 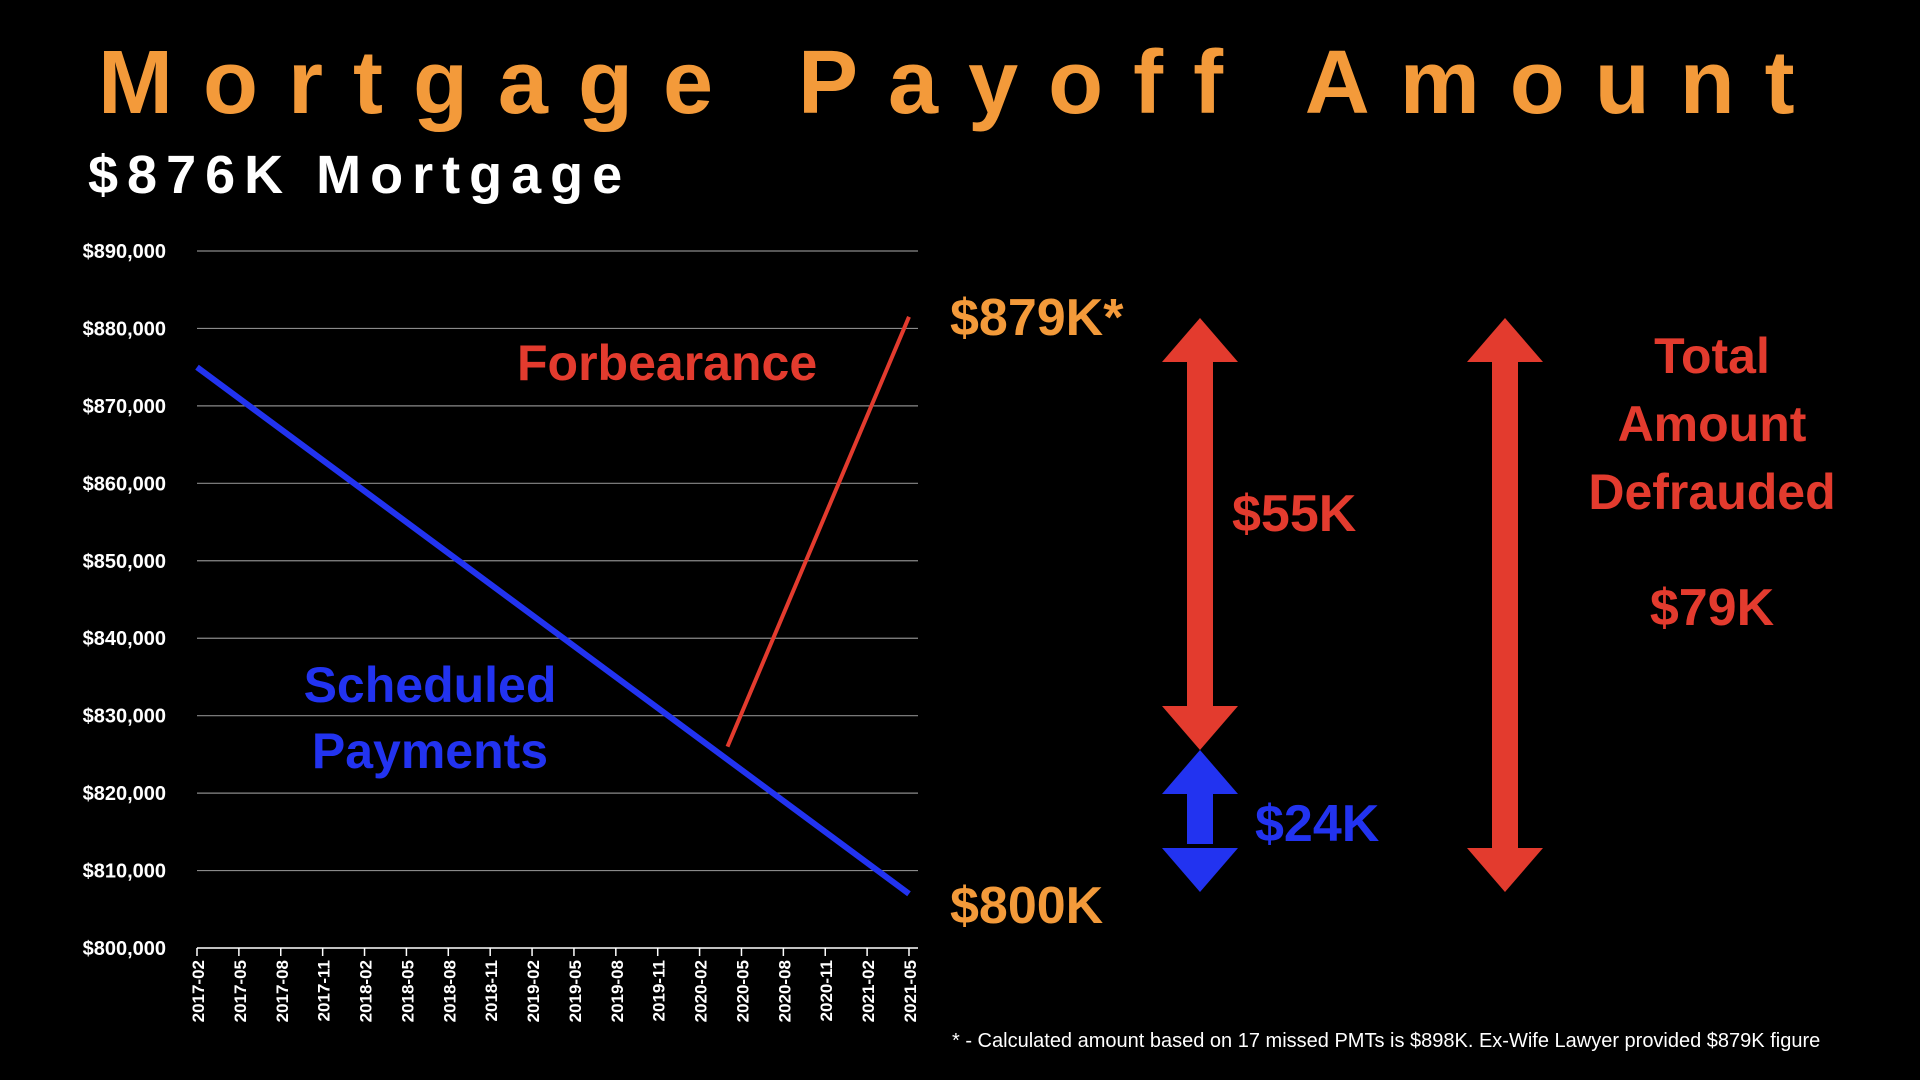 What do you see at coordinates (124, 329) in the screenshot?
I see `y-tick-label: $880,000` at bounding box center [124, 329].